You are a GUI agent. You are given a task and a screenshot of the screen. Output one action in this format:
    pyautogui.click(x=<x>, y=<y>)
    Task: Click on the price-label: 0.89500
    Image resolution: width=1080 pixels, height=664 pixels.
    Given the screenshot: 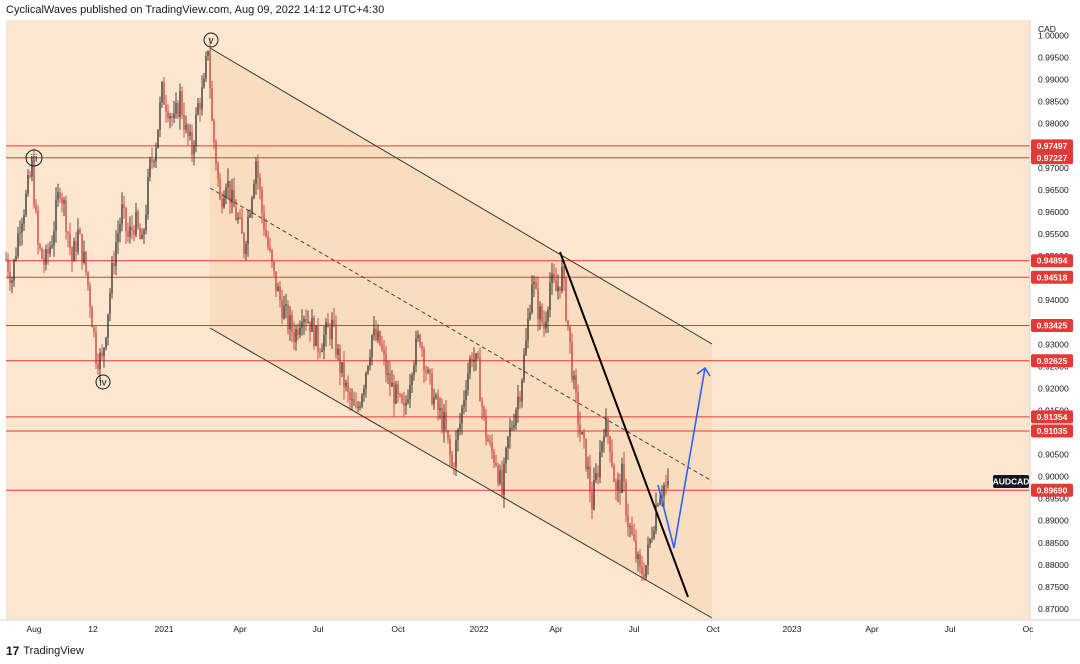 What is the action you would take?
    pyautogui.click(x=1053, y=499)
    